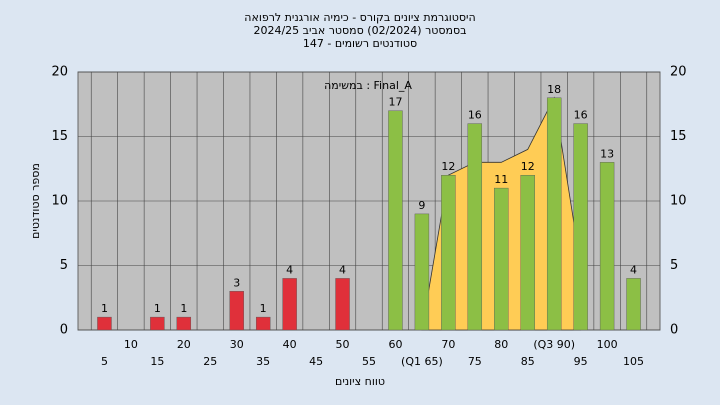 Image resolution: width=720 pixels, height=405 pixels. Describe the element at coordinates (501, 344) in the screenshot. I see `x-tick-label: 80` at that location.